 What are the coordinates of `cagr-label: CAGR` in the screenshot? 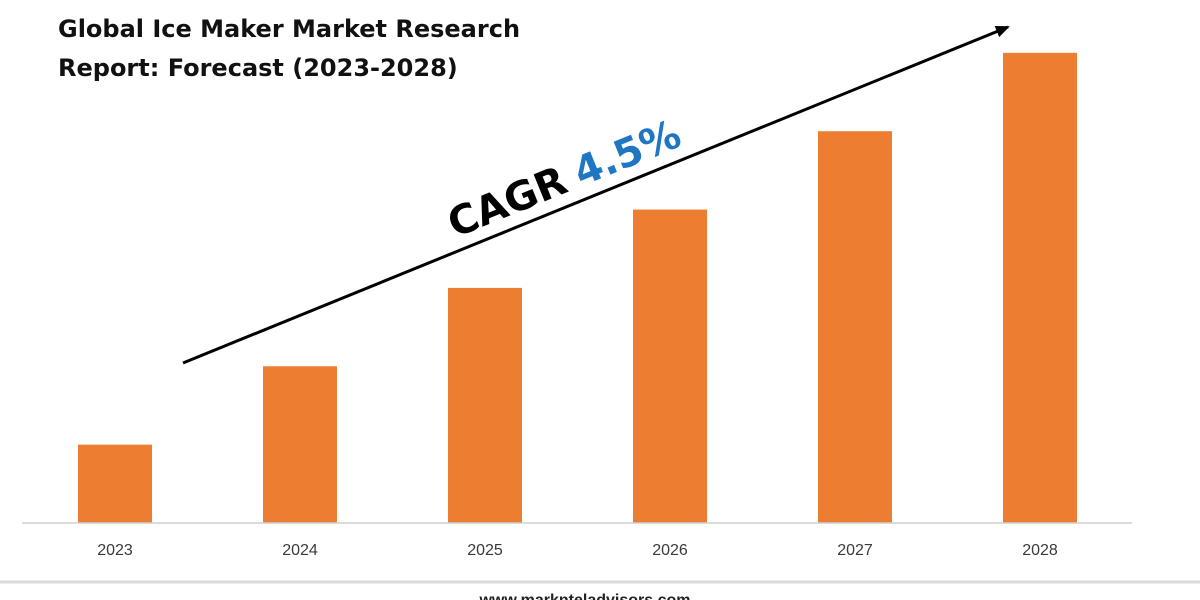 It's located at (507, 202).